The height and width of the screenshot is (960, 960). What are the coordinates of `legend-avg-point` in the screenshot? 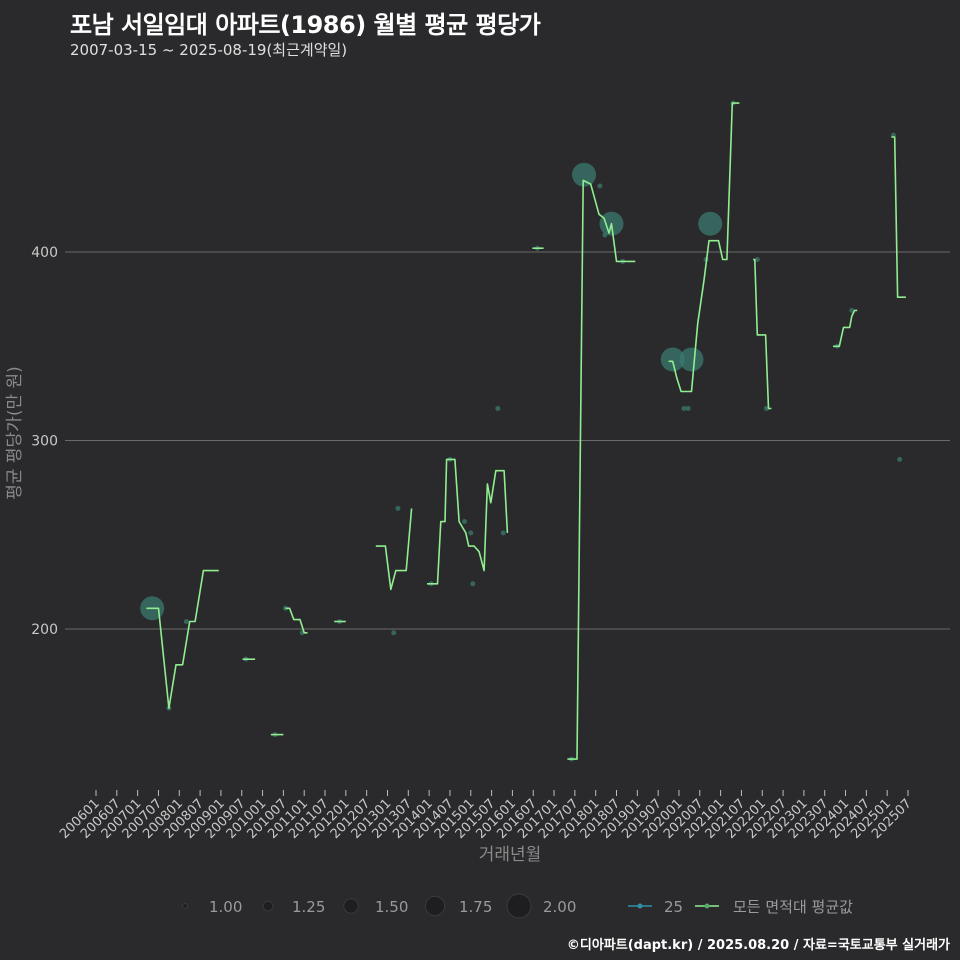 It's located at (707, 906).